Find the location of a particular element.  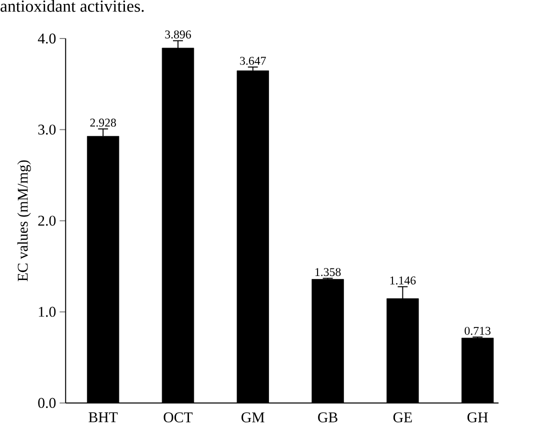

x-tick-label: GH is located at coordinates (477, 417).